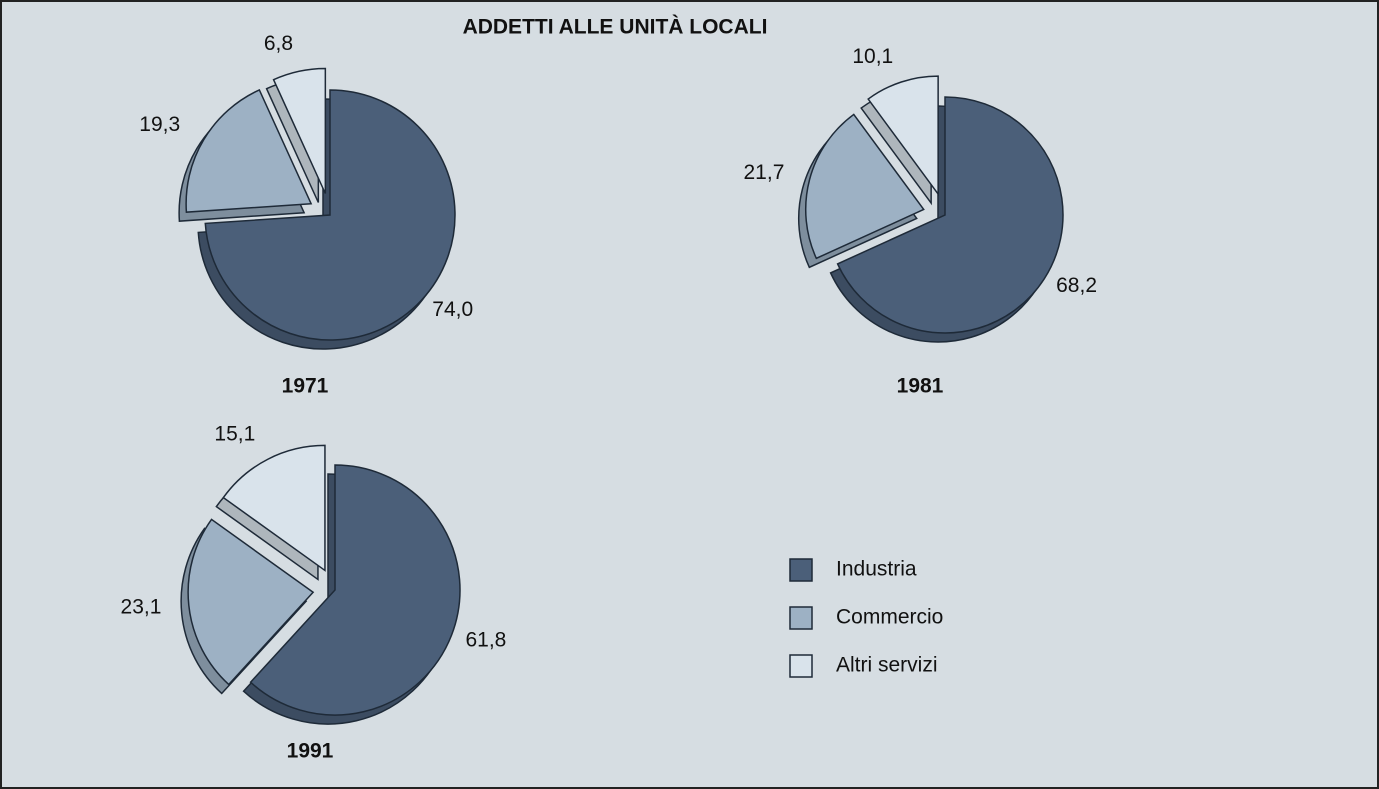 Image resolution: width=1379 pixels, height=789 pixels. Describe the element at coordinates (920, 386) in the screenshot. I see `pie-title: 1981` at that location.